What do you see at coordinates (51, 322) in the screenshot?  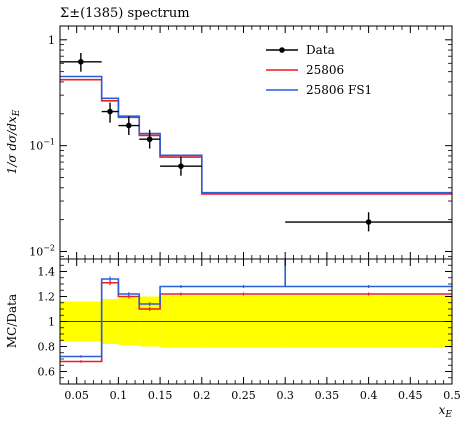 I see `ratio-y-tick-label: 1` at bounding box center [51, 322].